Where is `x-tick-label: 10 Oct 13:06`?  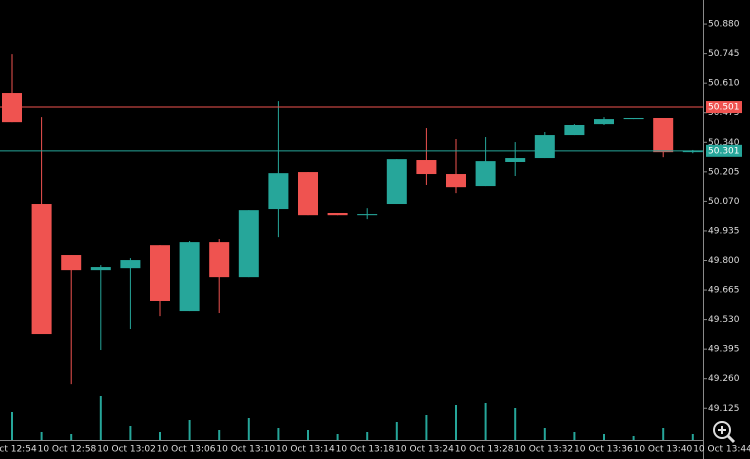 x-tick-label: 10 Oct 13:06 is located at coordinates (186, 450).